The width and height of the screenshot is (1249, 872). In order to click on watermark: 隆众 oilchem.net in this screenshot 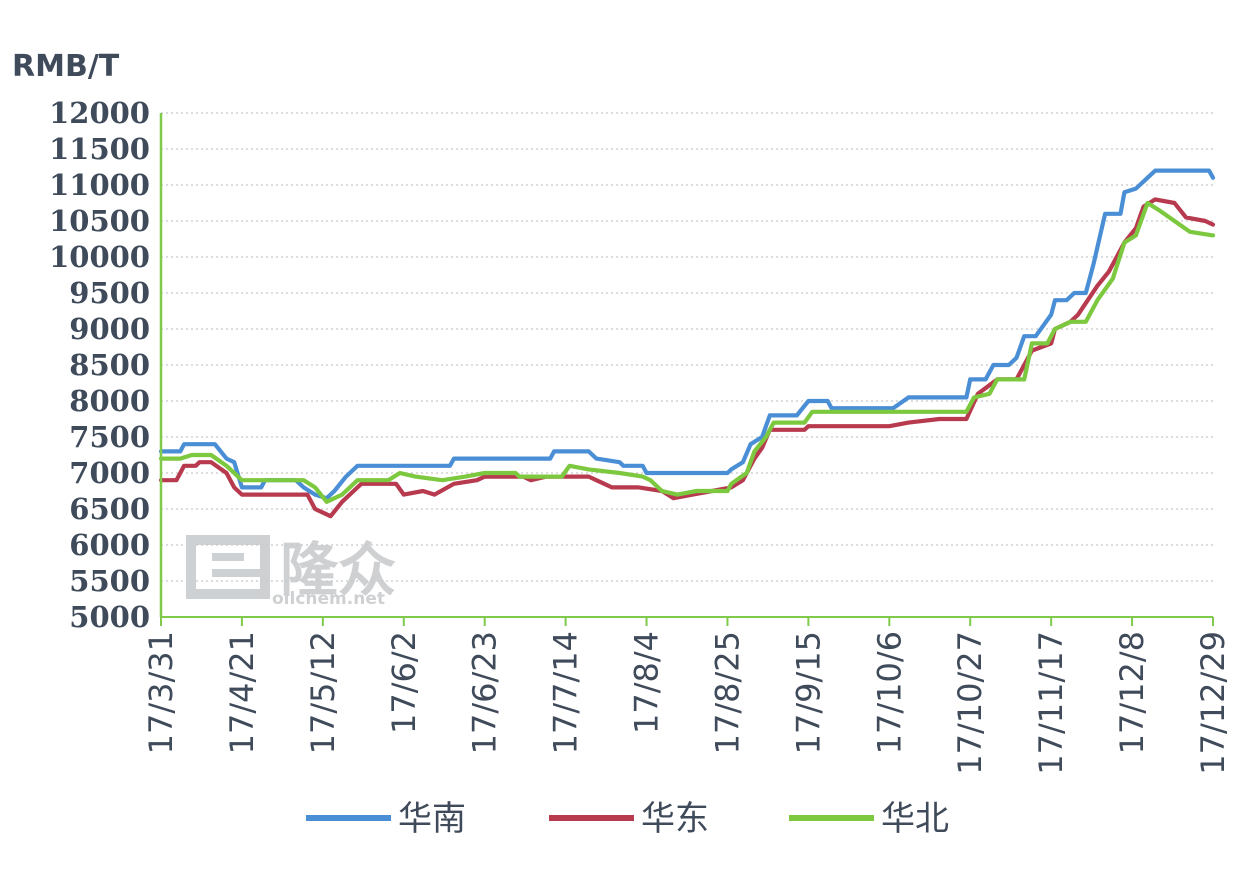, I will do `click(291, 572)`.